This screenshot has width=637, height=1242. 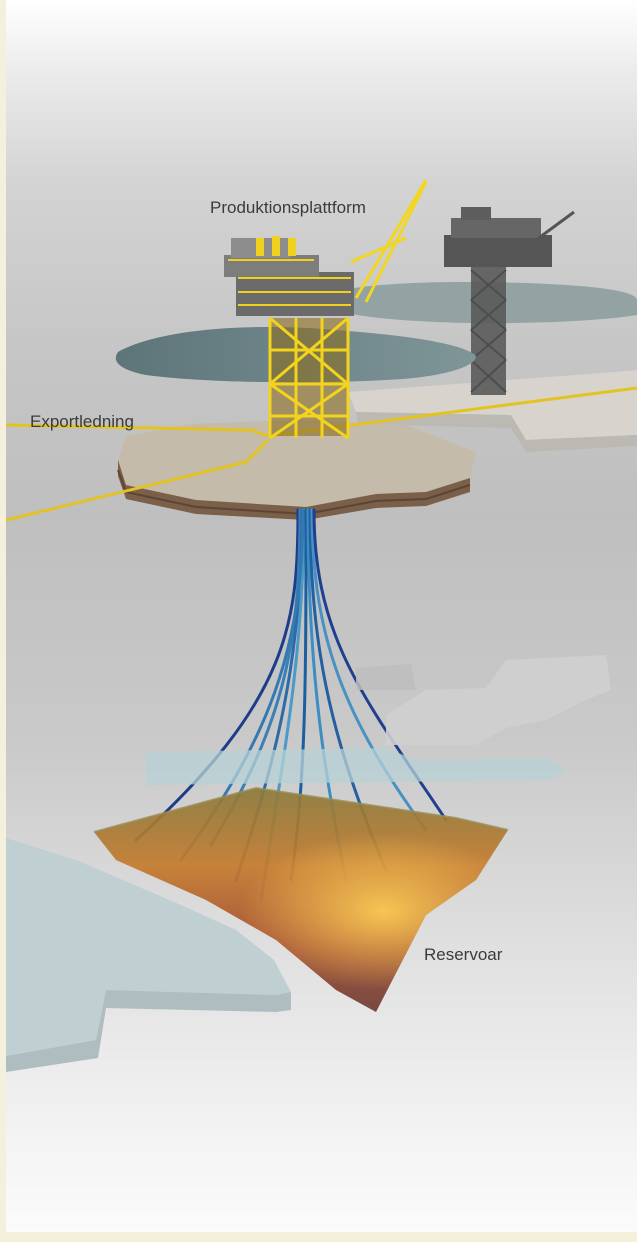 I want to click on export-line-label: Exportledning, so click(x=82, y=421).